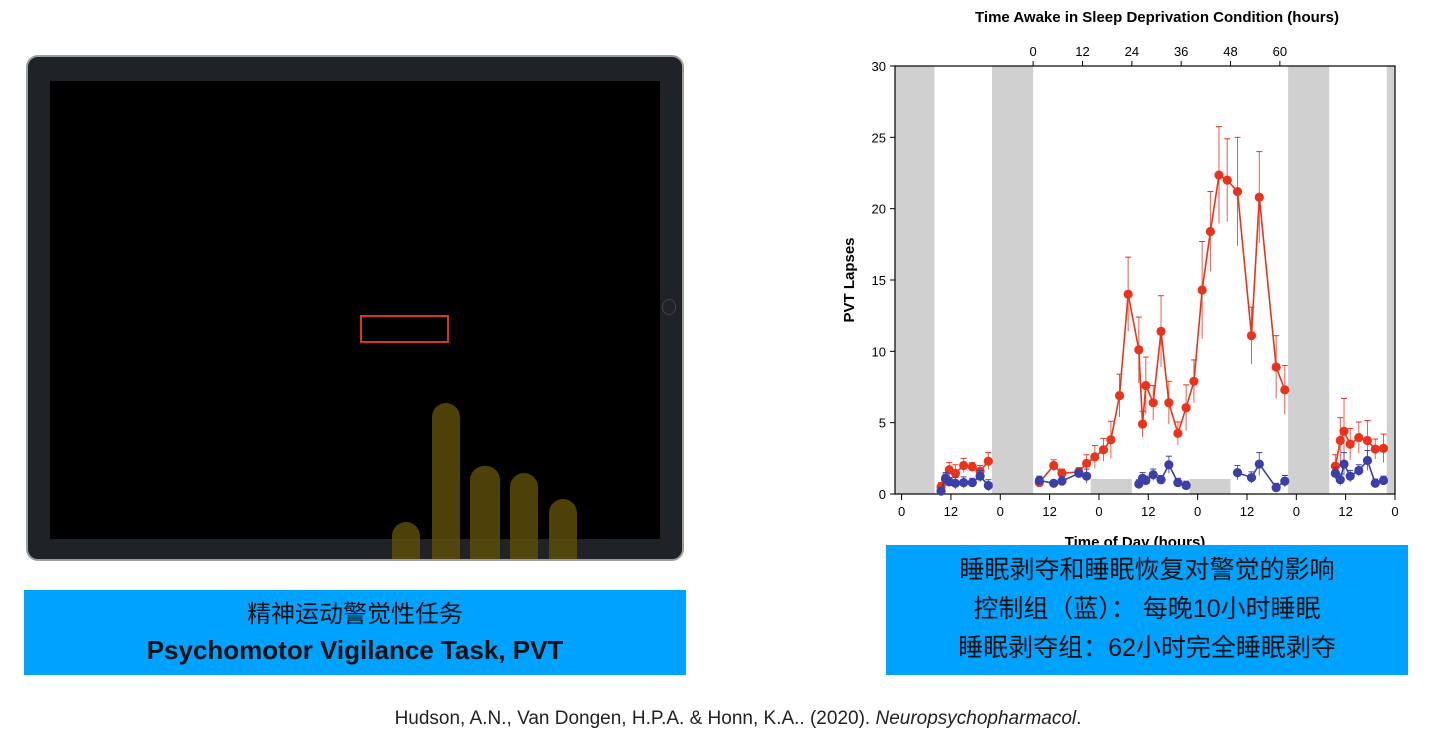 The width and height of the screenshot is (1436, 736). What do you see at coordinates (849, 279) in the screenshot?
I see `y-axis-label: PVT Lapses` at bounding box center [849, 279].